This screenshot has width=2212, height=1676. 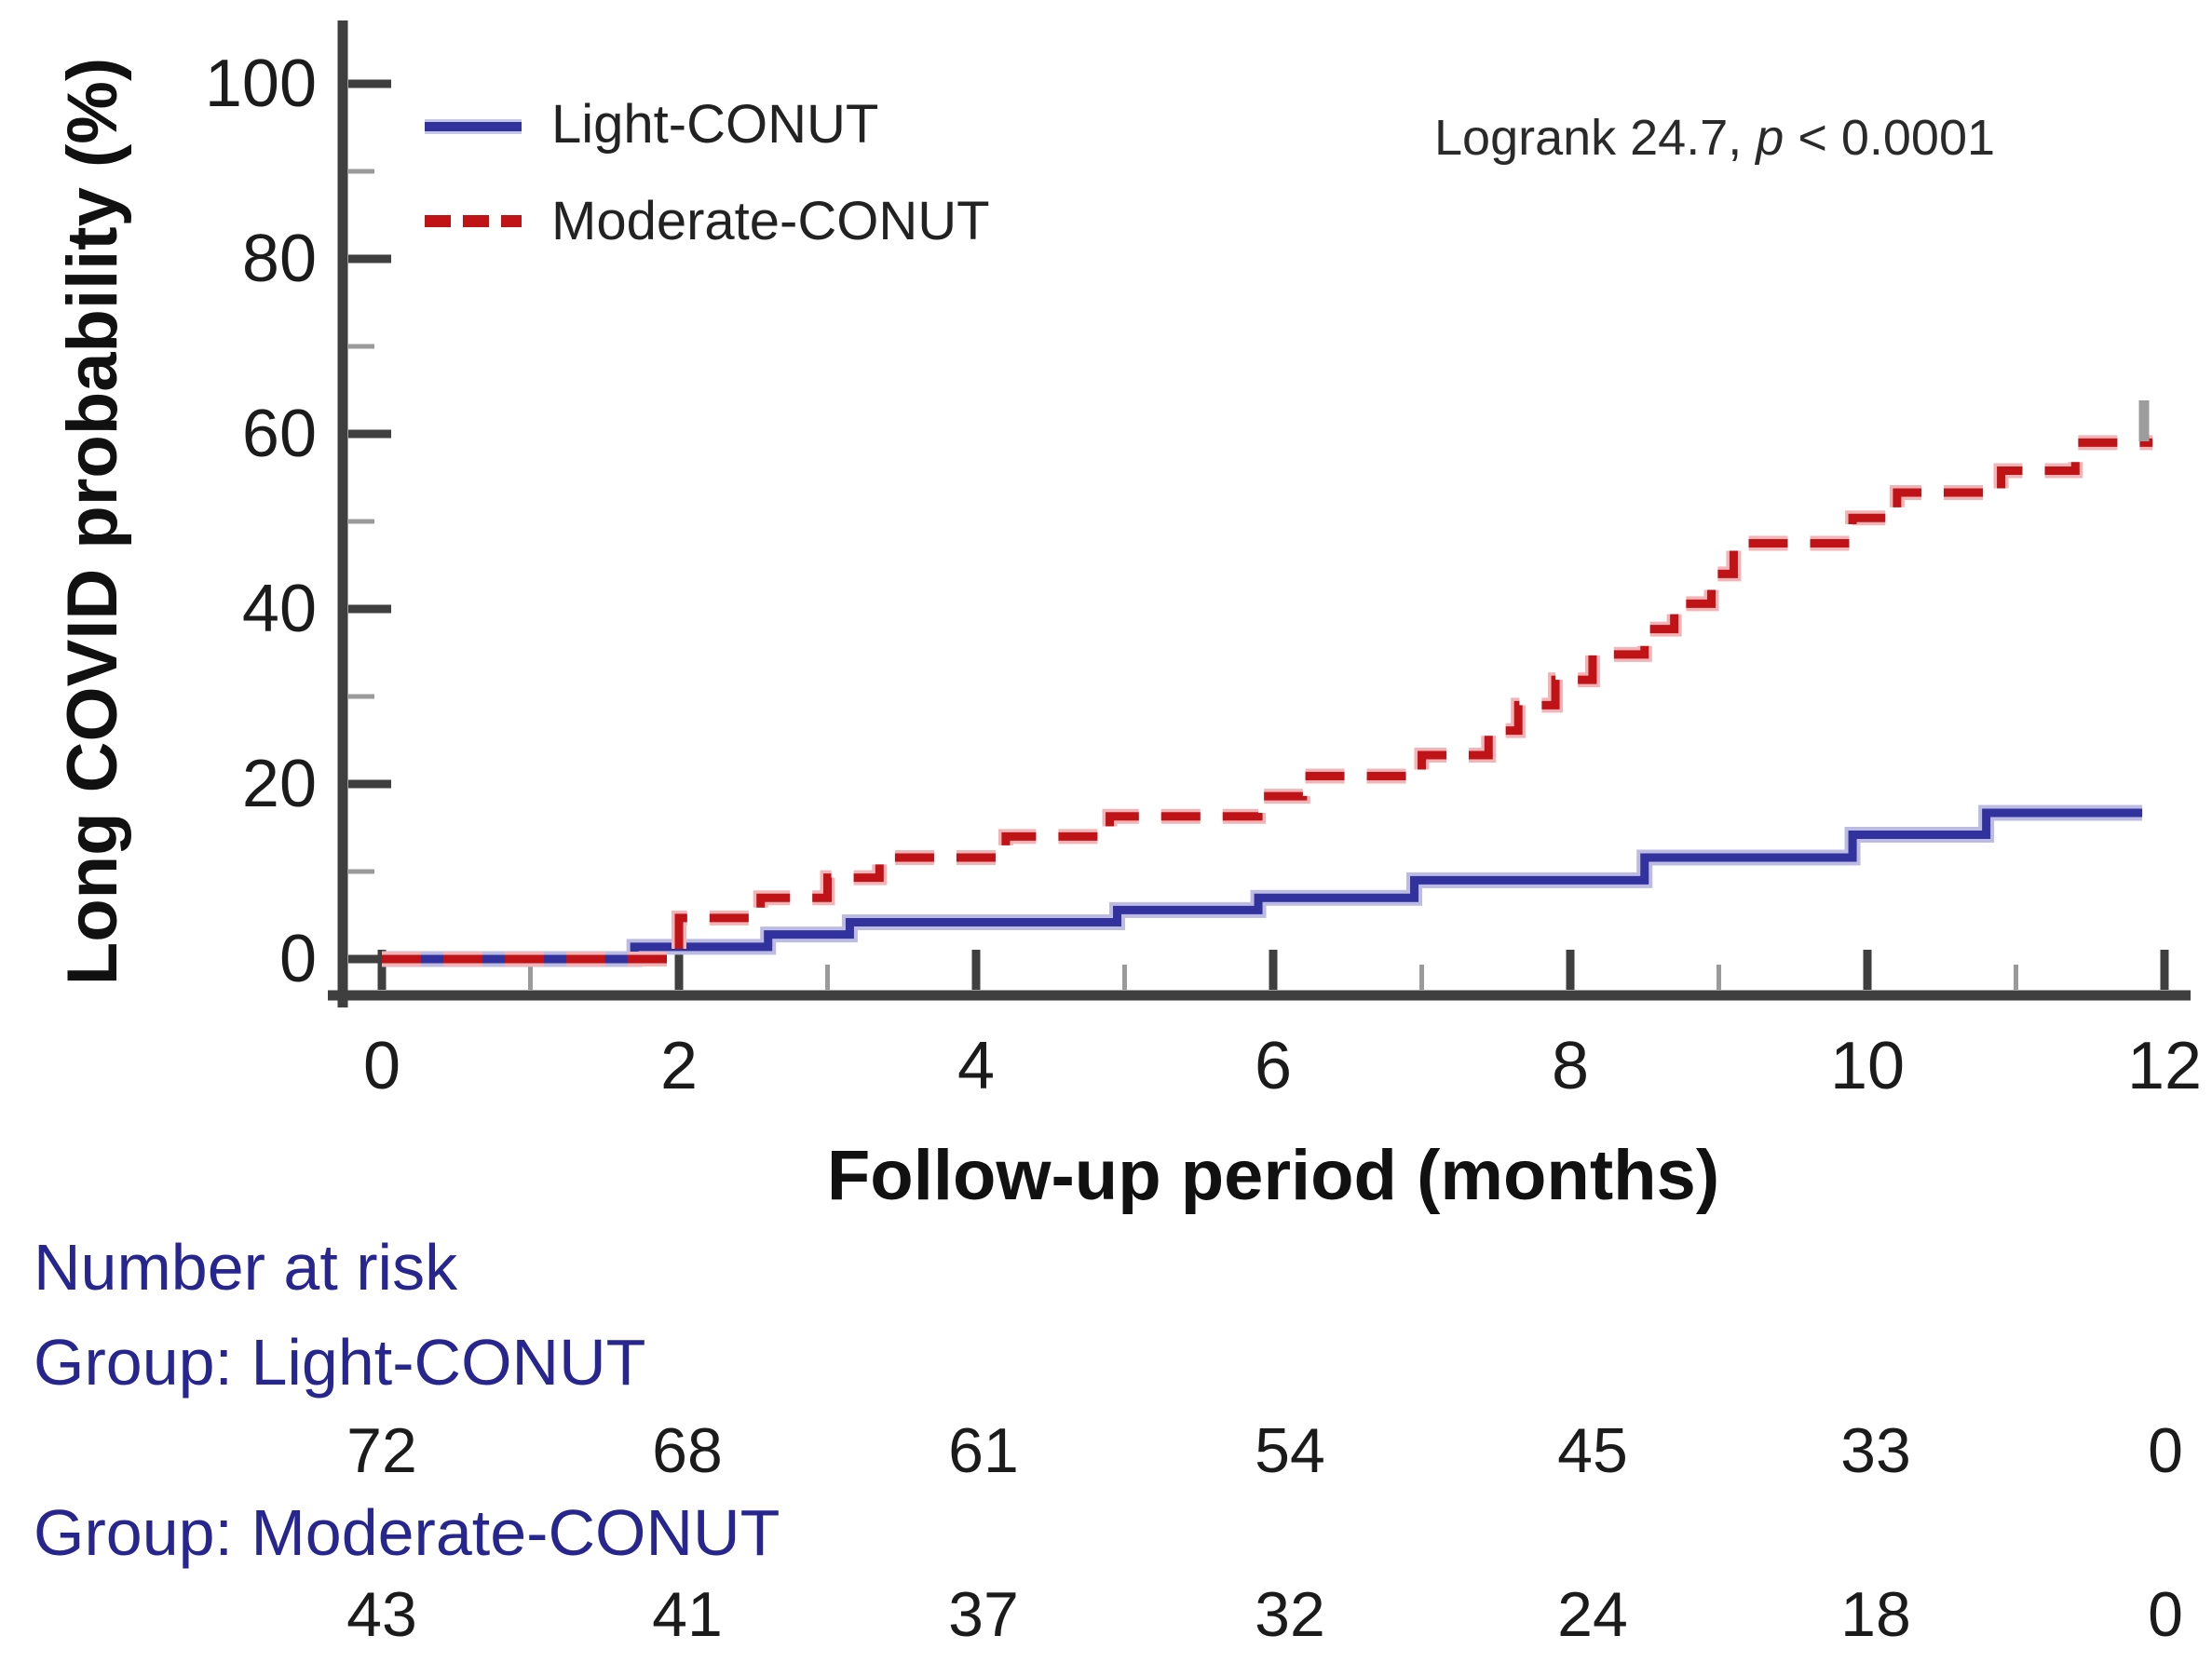 I want to click on risk-value-light-m10: 33, so click(x=1876, y=1451).